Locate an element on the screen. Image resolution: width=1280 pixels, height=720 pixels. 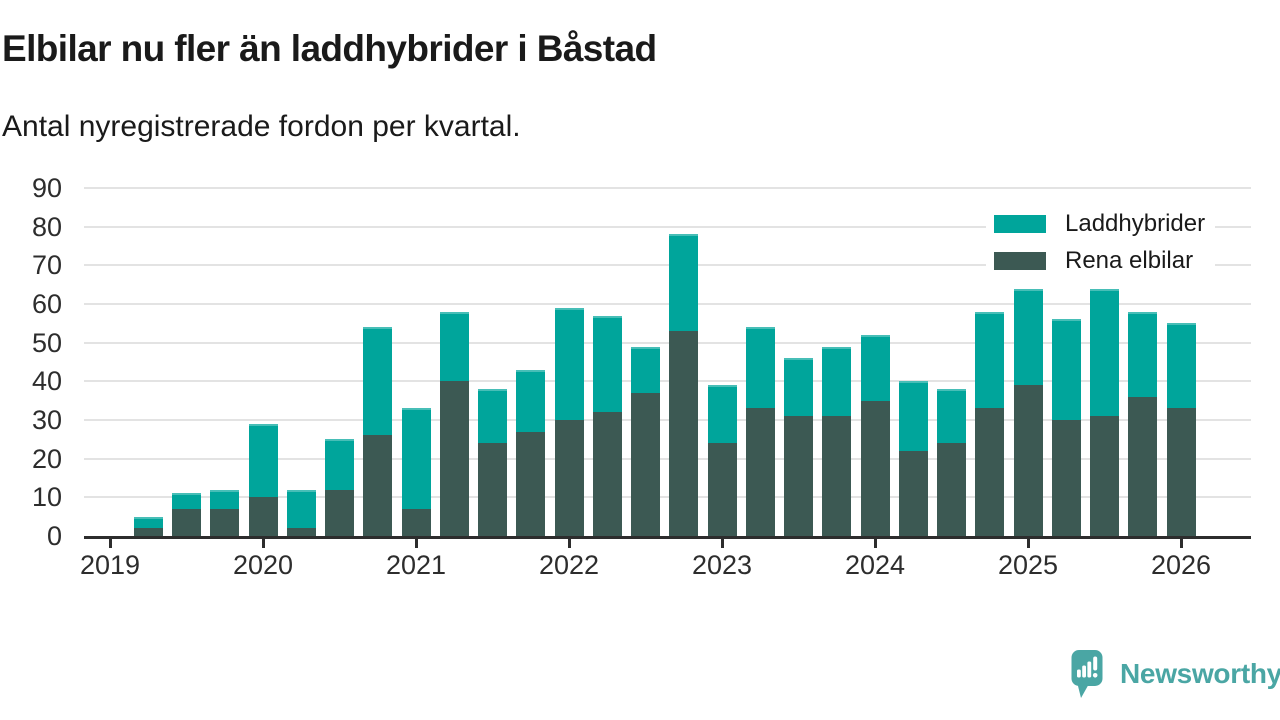
legend-item-0: Laddhybrider is located at coordinates (1099, 224).